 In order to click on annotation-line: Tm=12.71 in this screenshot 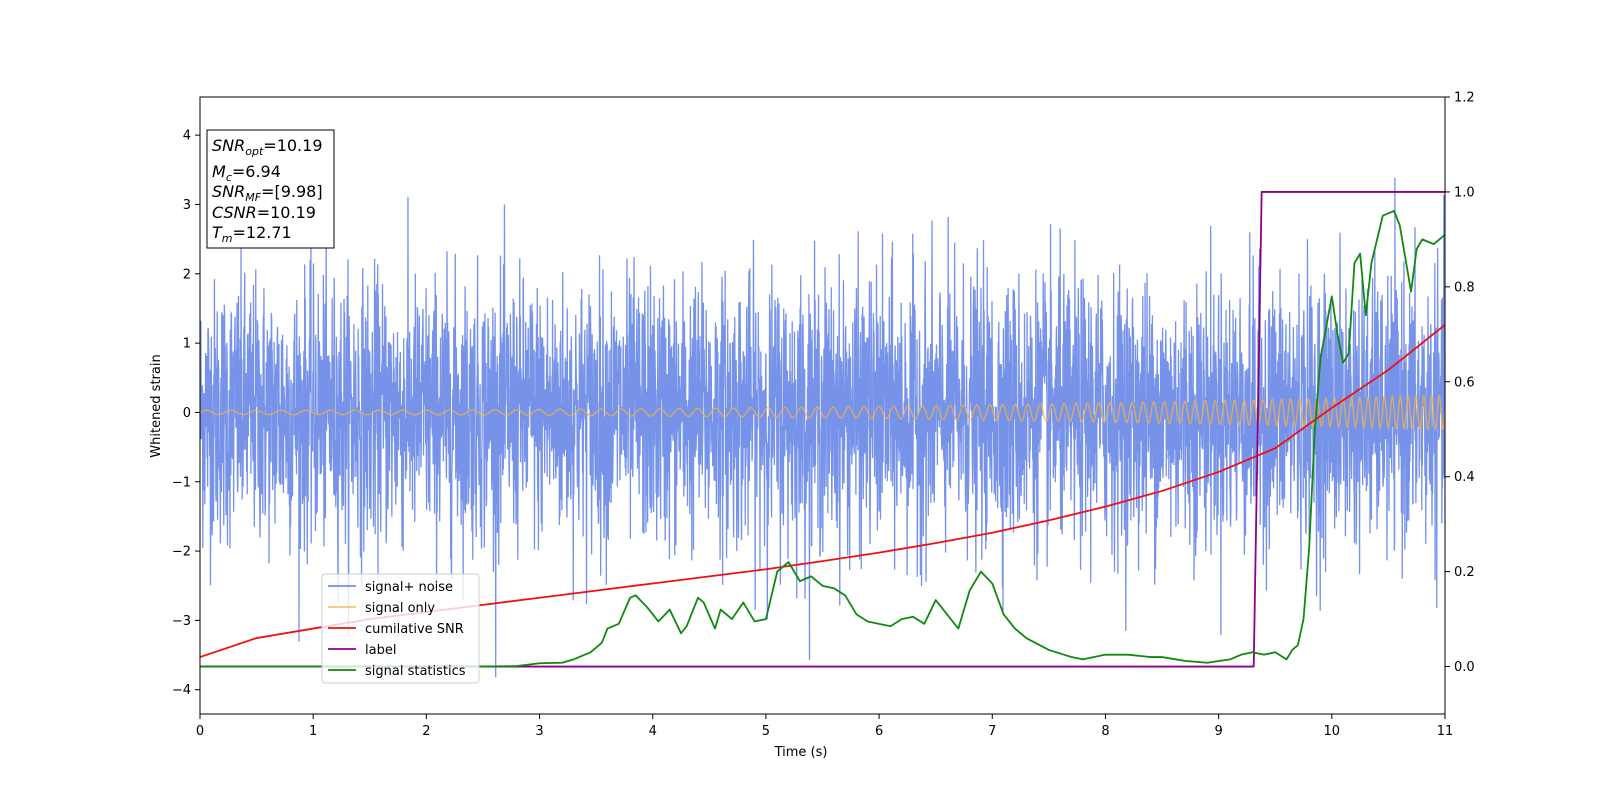, I will do `click(252, 234)`.